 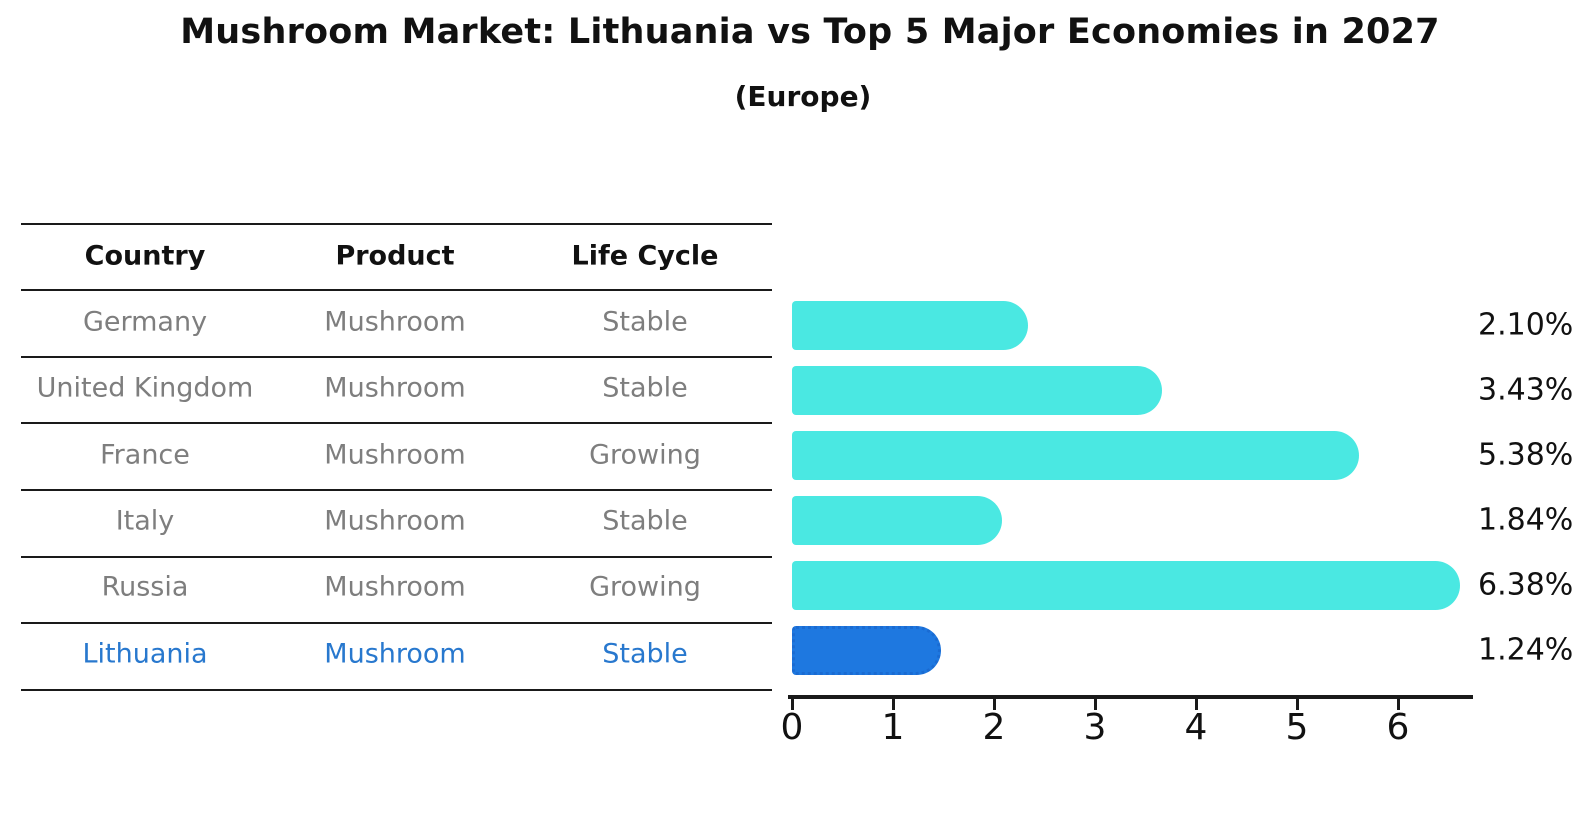 I want to click on cell-product-italy: Mushroom, so click(x=395, y=521).